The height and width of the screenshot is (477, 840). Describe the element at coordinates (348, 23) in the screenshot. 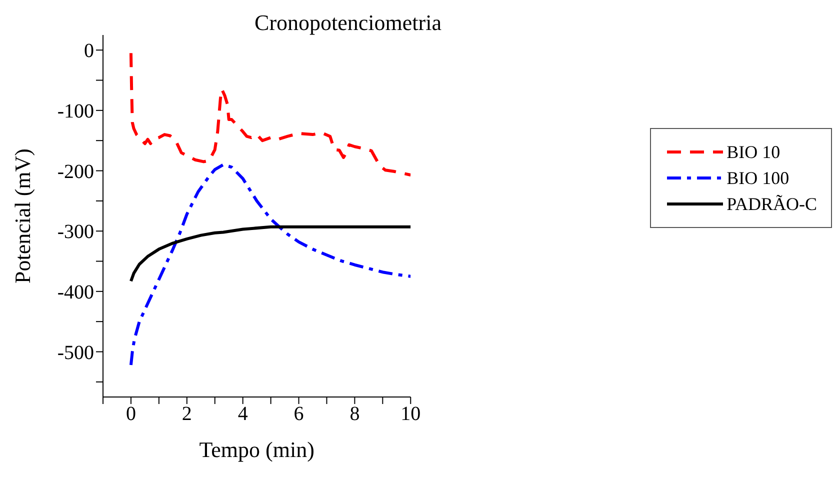

I see `chart-title: Cronopotenciometria` at that location.